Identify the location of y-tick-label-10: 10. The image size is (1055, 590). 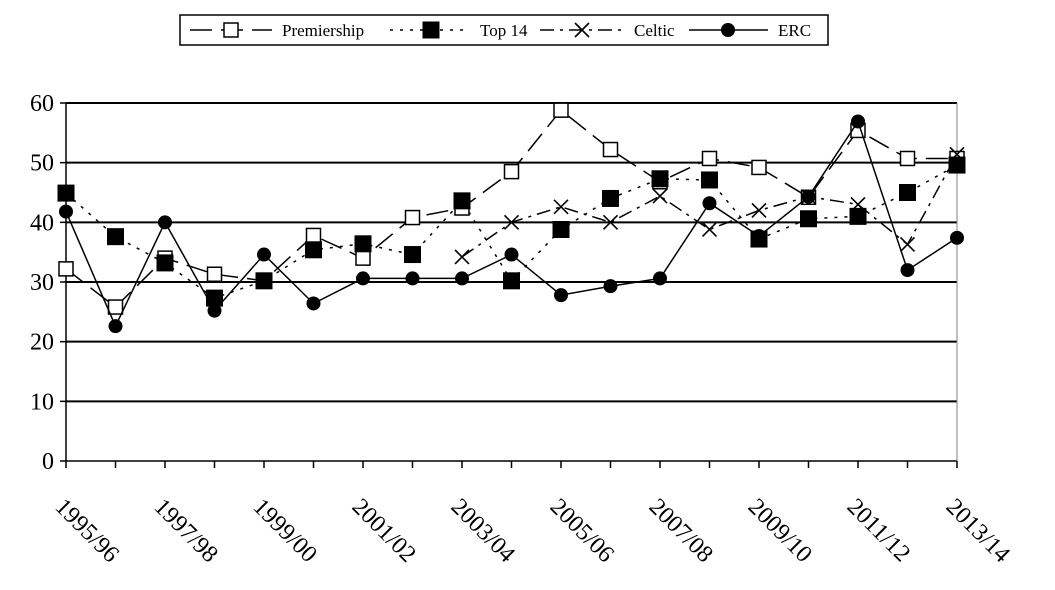
(42, 402).